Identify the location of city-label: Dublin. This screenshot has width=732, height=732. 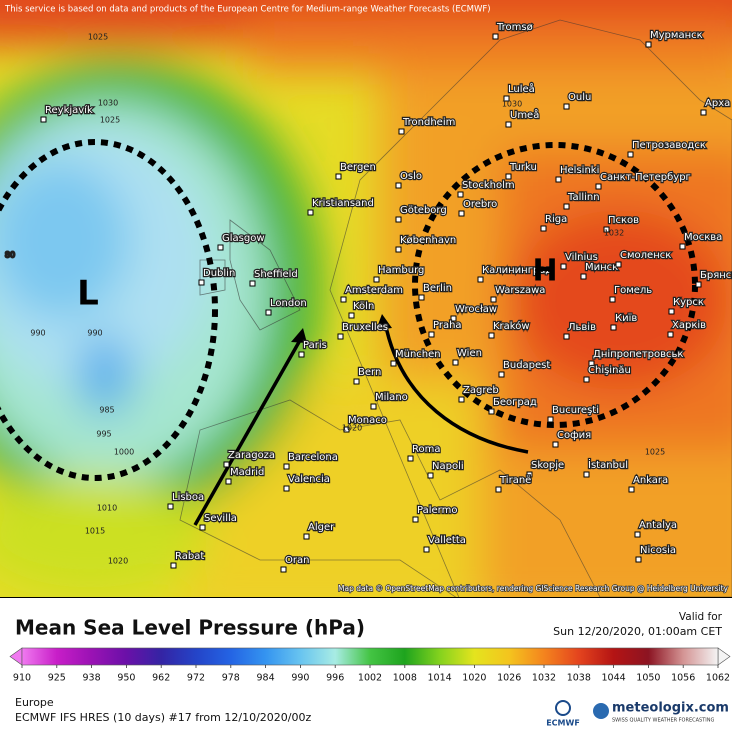
(219, 273).